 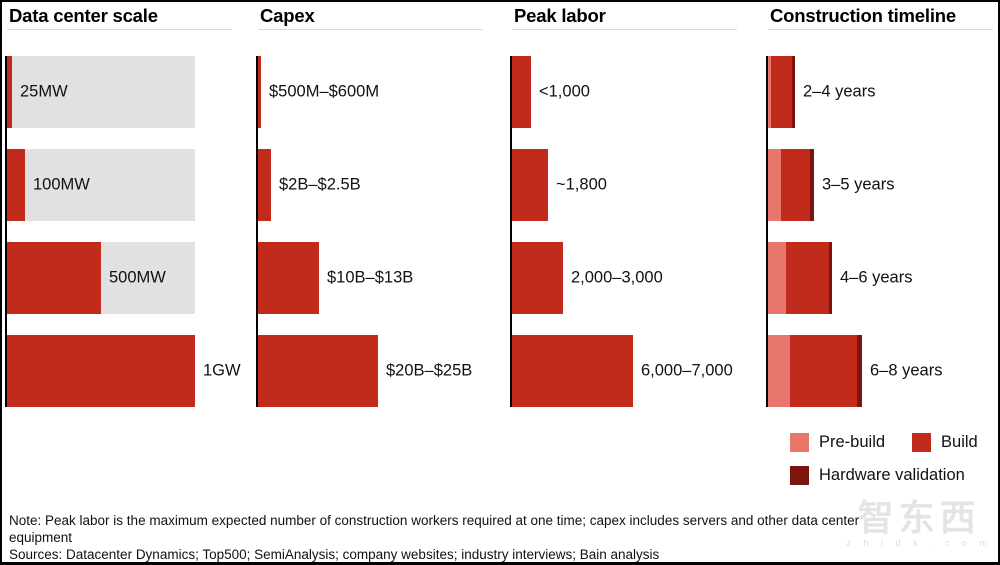 I want to click on bar-row: 6,000–7,000, so click(x=631, y=371).